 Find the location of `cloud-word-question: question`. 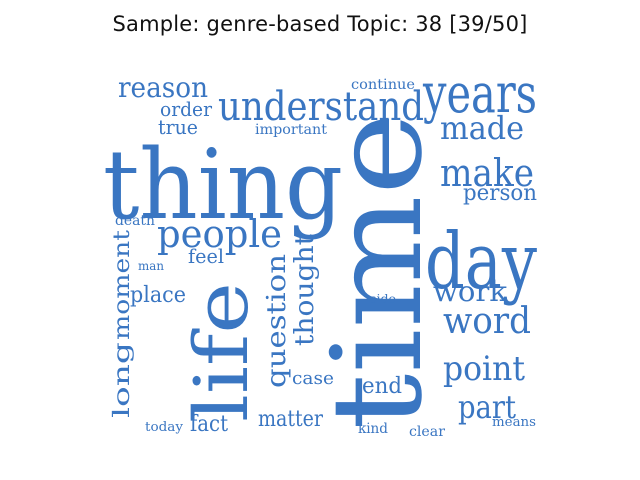

cloud-word-question: question is located at coordinates (277, 321).